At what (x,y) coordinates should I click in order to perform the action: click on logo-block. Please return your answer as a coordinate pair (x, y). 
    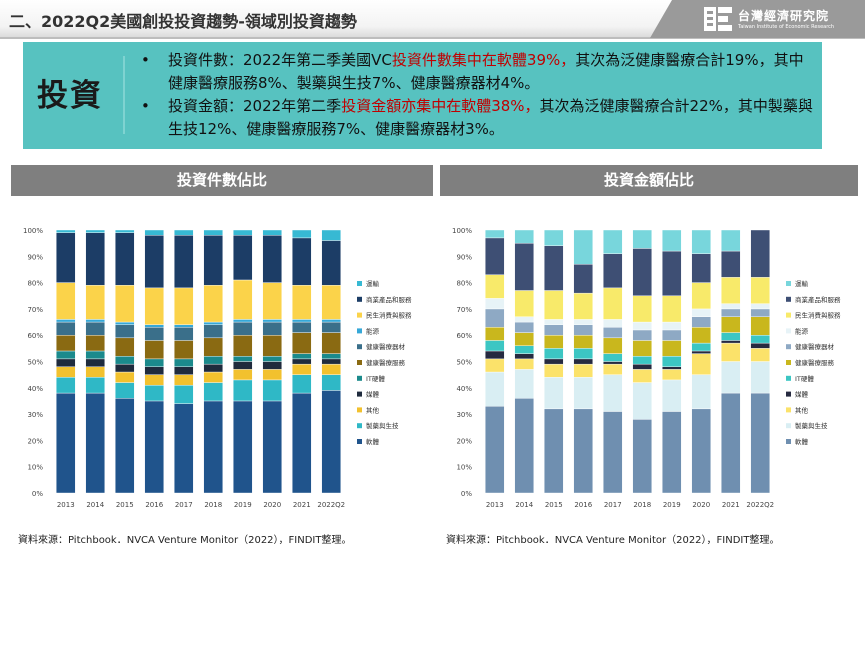
    Looking at the image, I should click on (757, 19).